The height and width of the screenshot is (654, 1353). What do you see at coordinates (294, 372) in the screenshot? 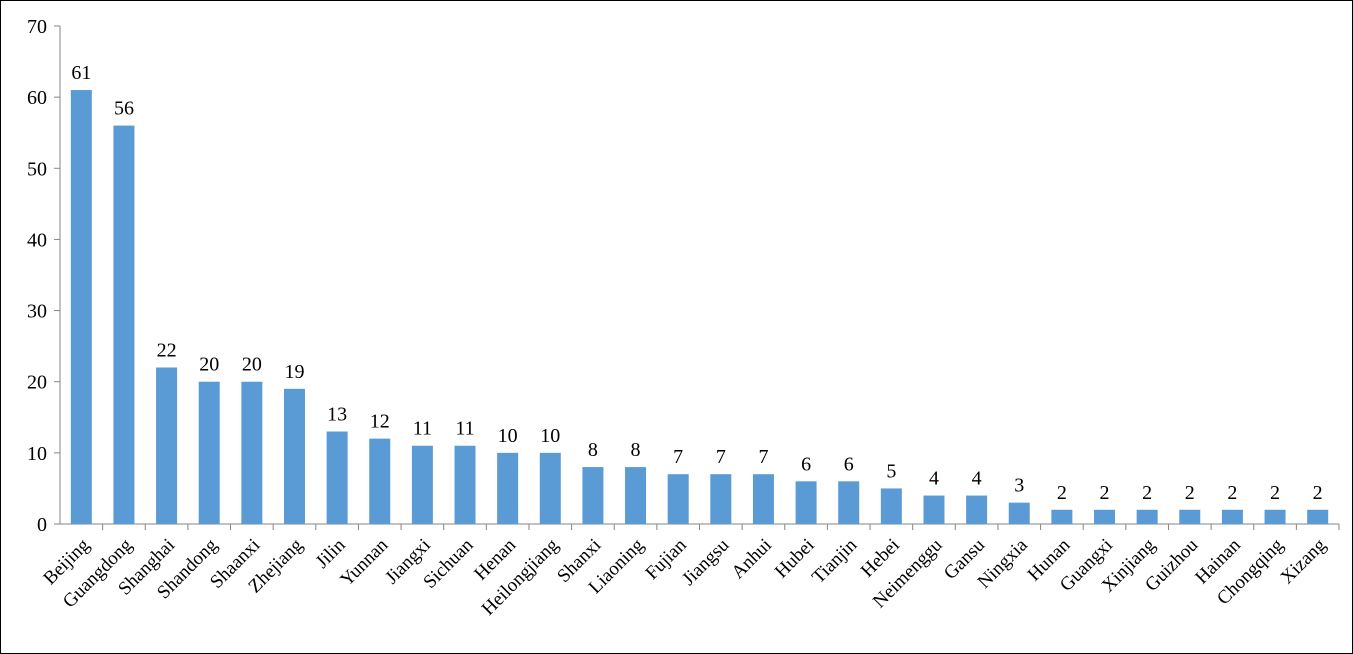
I see `data-label: 19` at bounding box center [294, 372].